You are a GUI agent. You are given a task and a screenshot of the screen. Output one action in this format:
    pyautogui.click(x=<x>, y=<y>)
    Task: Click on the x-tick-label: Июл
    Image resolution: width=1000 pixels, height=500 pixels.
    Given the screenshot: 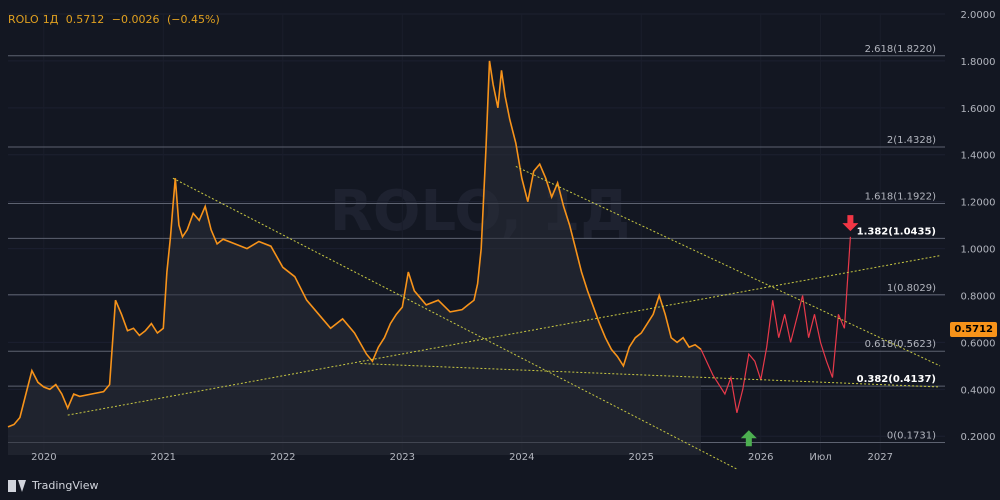 What is the action you would take?
    pyautogui.click(x=820, y=457)
    